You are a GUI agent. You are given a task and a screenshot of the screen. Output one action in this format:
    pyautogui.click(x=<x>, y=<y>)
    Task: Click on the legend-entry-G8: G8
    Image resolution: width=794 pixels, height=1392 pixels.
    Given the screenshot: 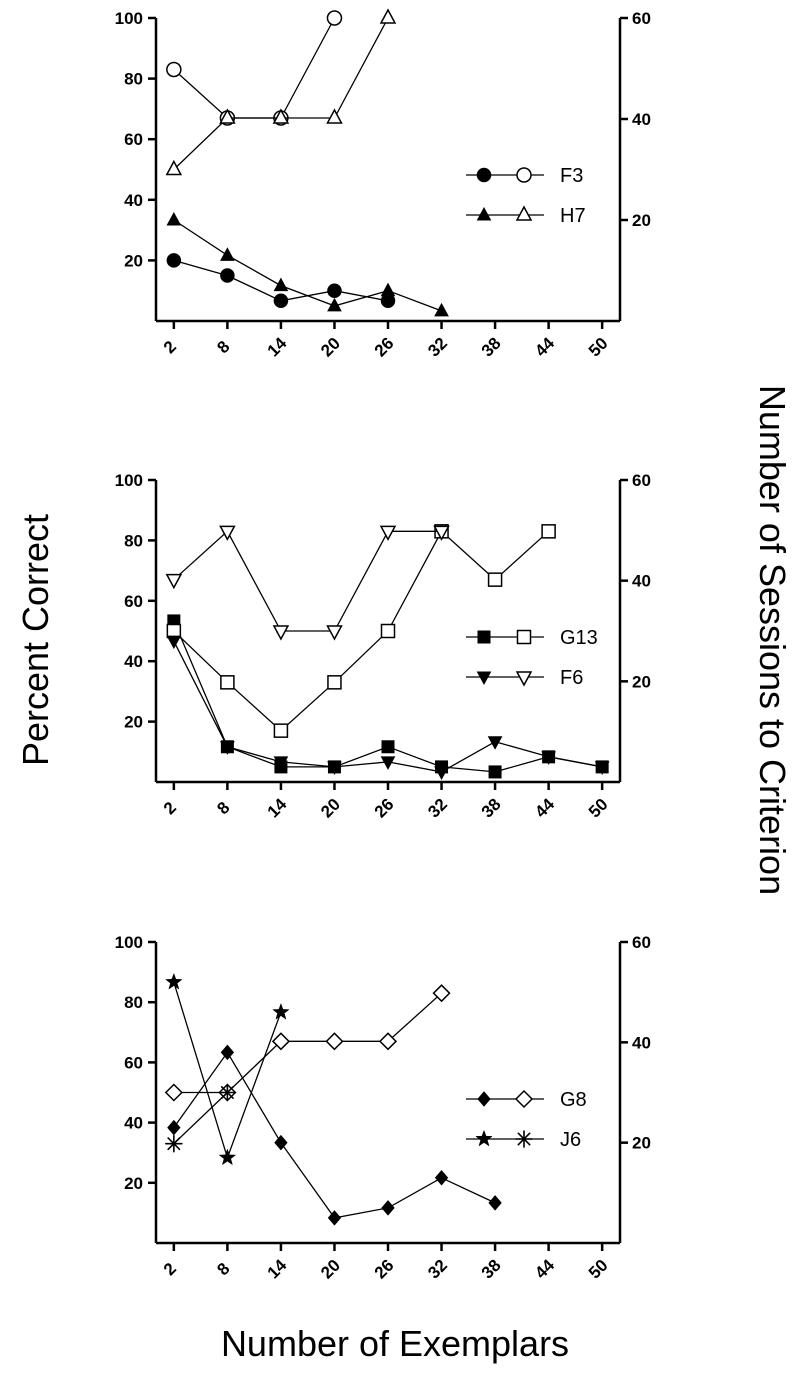 What is the action you would take?
    pyautogui.click(x=526, y=1100)
    